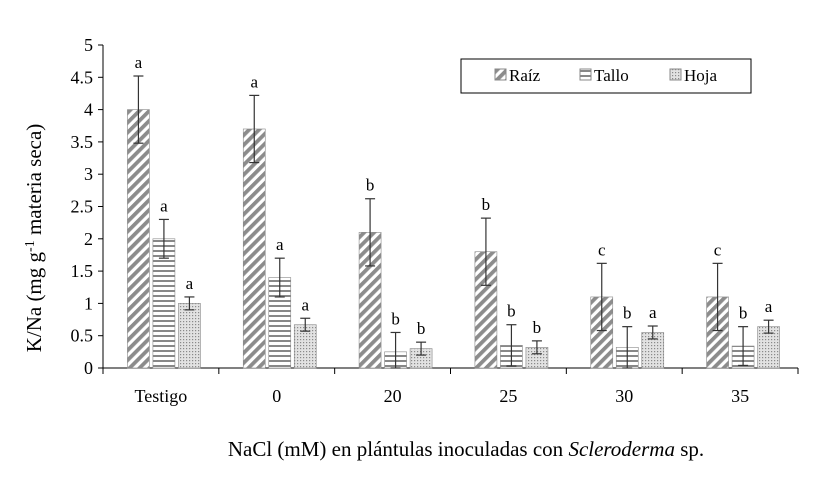  Describe the element at coordinates (82, 142) in the screenshot. I see `y-tick-label: 3.5` at that location.